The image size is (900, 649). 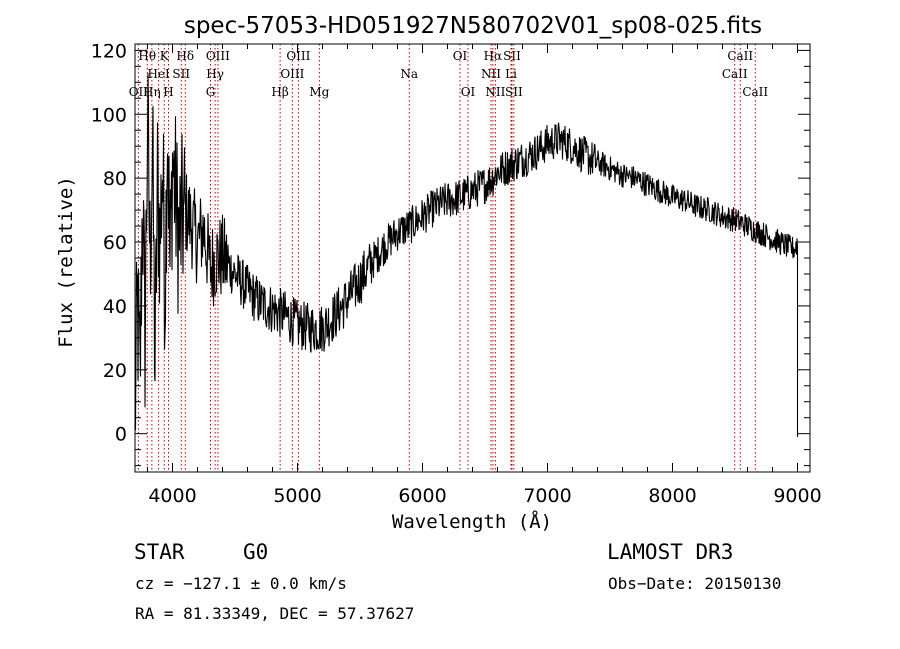 I want to click on y-tick-label: 100, so click(x=109, y=115).